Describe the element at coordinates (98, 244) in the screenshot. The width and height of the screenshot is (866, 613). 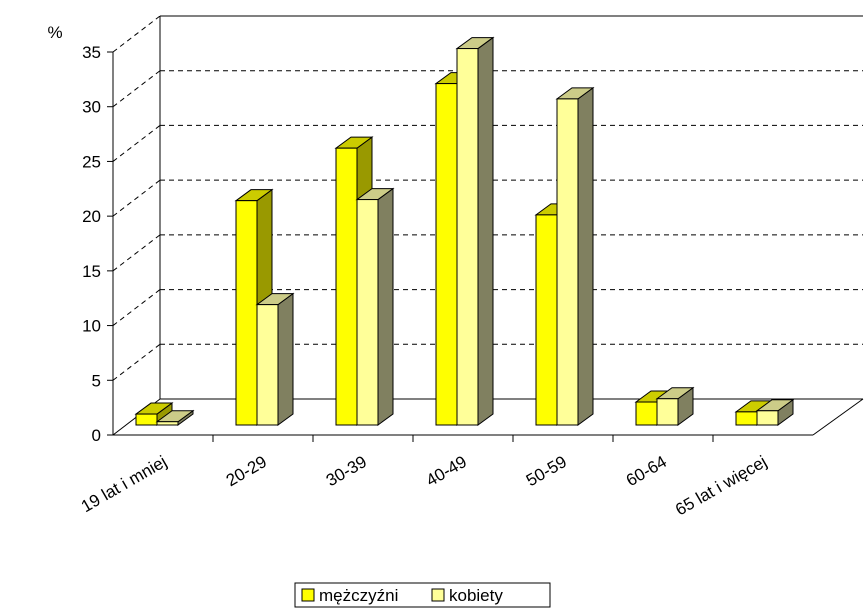
I see `y-axis: 0 5 10 15 20 25 30 35` at that location.